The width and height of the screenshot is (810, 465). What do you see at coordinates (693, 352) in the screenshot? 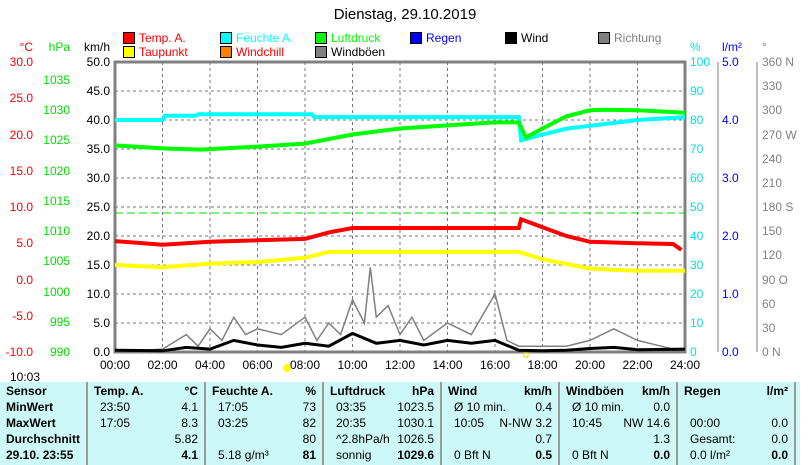
I see `pct-axis-tick: 0` at bounding box center [693, 352].